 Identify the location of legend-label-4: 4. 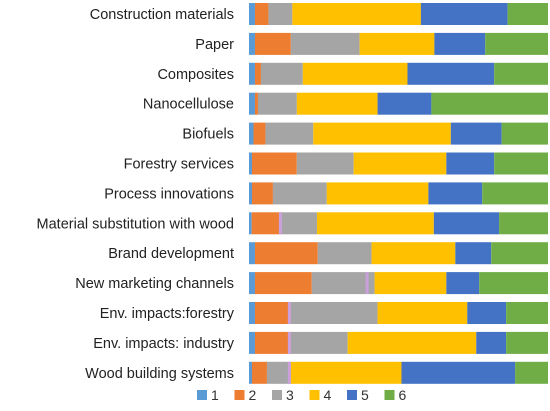
(328, 395).